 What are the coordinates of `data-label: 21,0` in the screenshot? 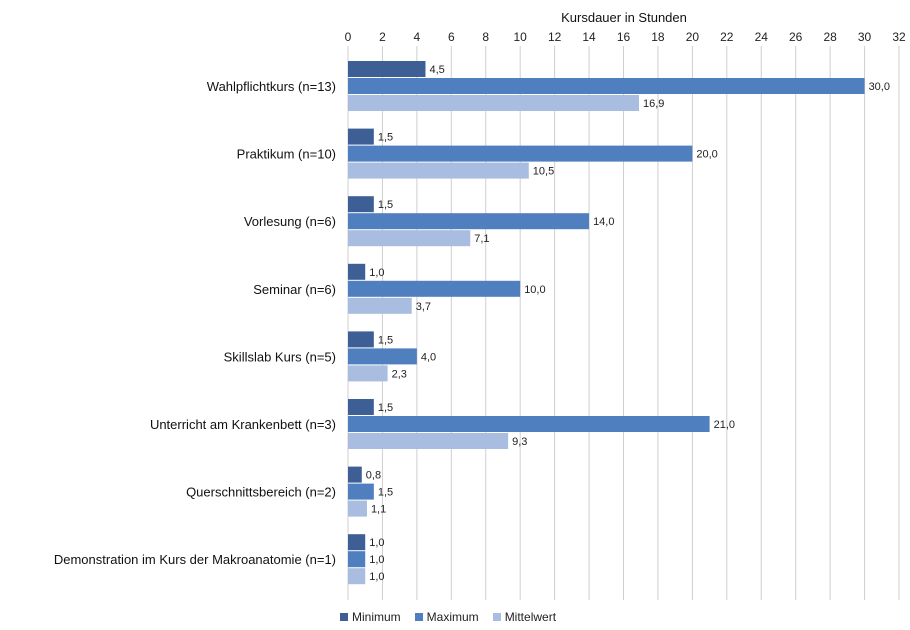 It's located at (724, 425).